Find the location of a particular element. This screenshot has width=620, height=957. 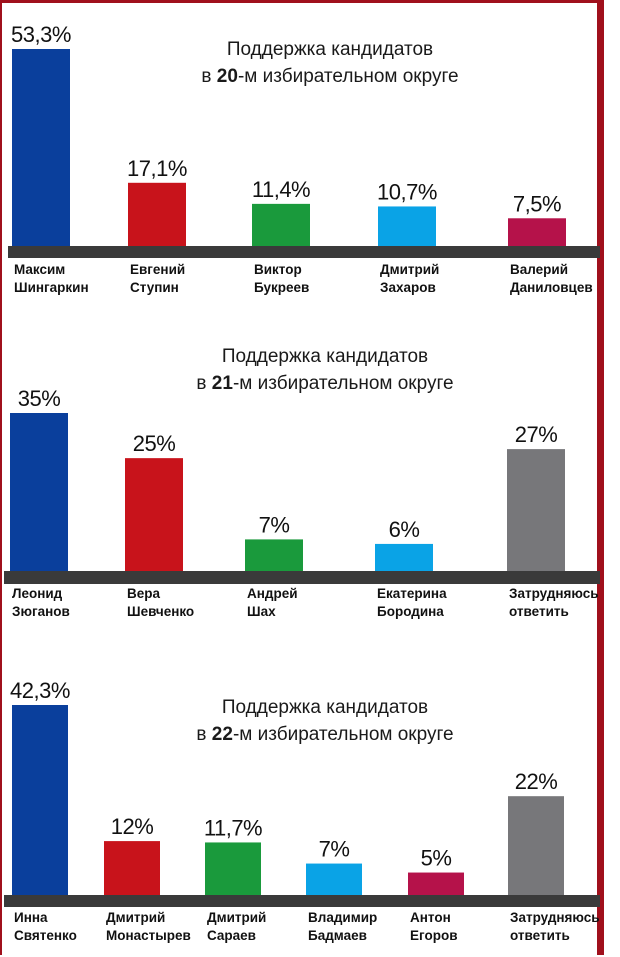

category-label: Виктор is located at coordinates (278, 269).